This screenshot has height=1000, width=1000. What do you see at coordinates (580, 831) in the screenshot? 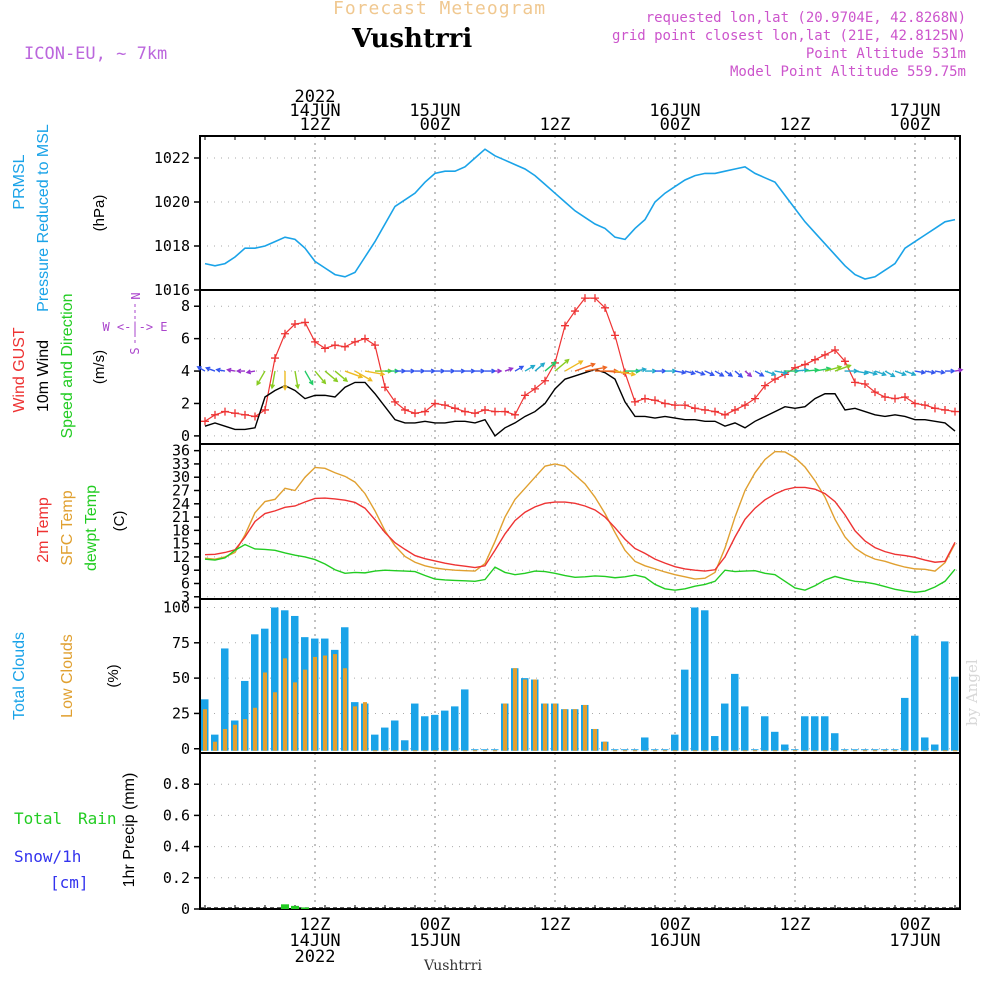
I see `panel-frame-precip` at bounding box center [580, 831].